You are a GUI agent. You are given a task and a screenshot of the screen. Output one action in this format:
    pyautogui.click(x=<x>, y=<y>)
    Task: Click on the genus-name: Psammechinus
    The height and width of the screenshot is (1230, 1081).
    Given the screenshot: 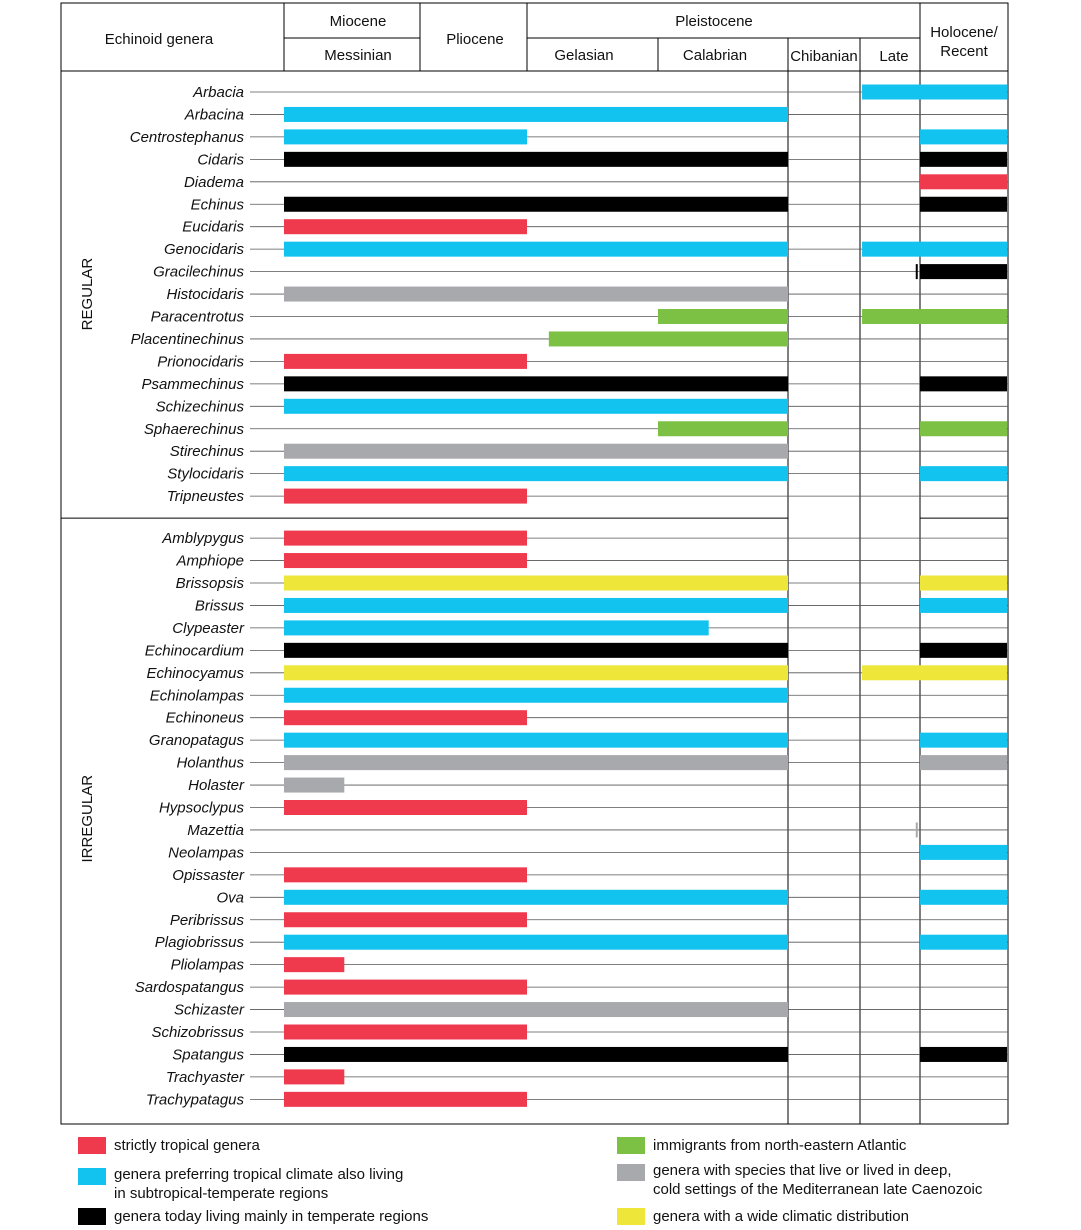 What is the action you would take?
    pyautogui.click(x=192, y=384)
    